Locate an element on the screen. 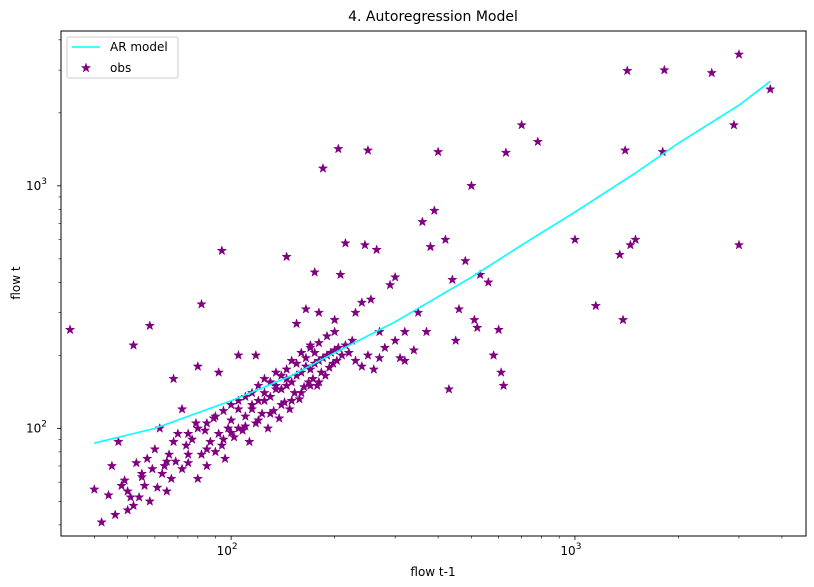  y-tick-exponent: 2 is located at coordinates (44, 424).